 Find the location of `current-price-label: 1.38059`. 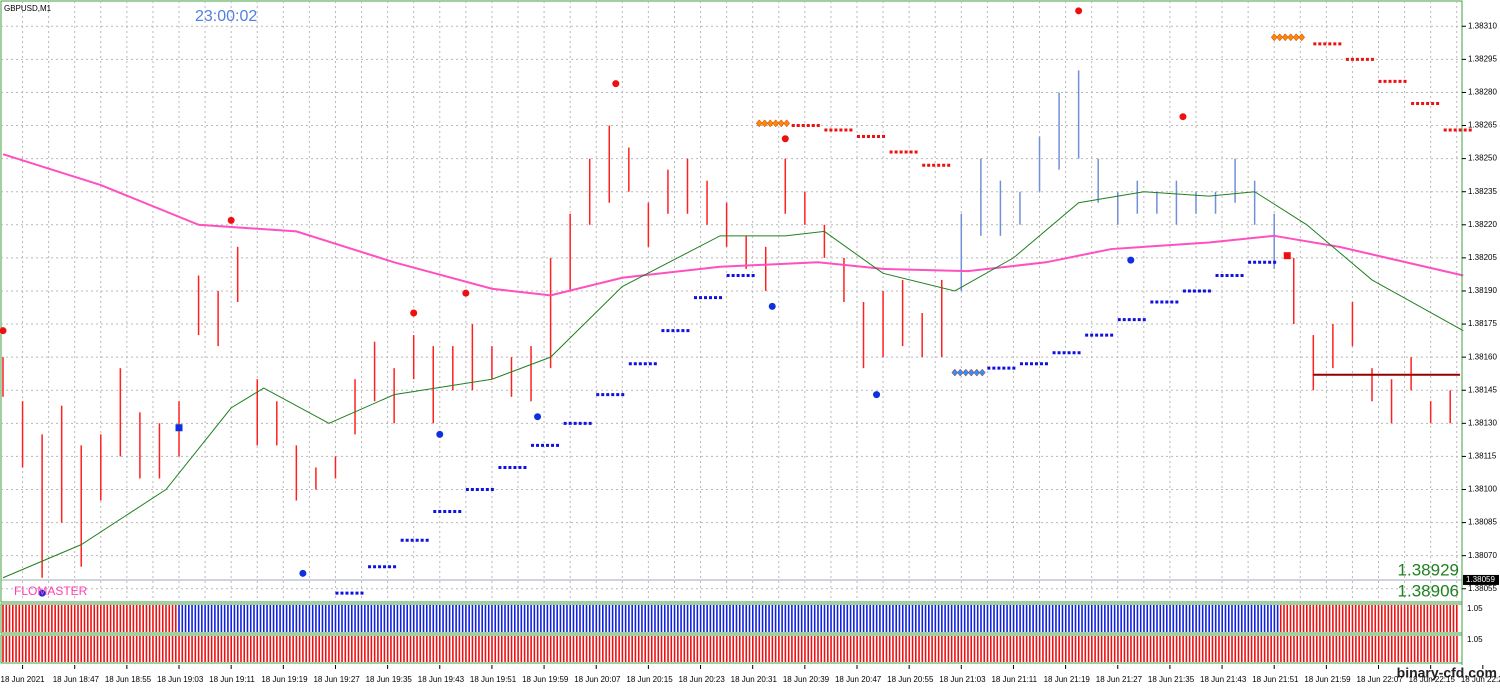

current-price-label: 1.38059 is located at coordinates (1480, 579).